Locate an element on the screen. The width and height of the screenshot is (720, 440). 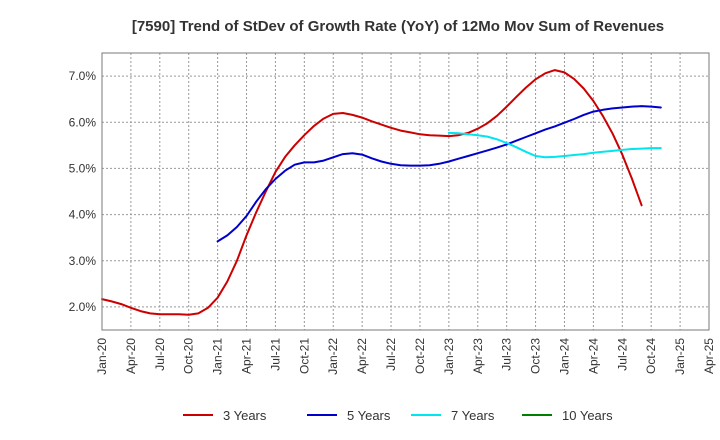
x-tick-label: Jul-23 is located at coordinates (507, 354).